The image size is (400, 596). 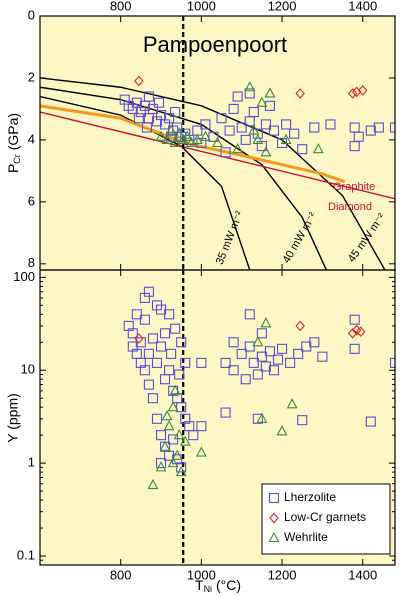 What do you see at coordinates (201, 6) in the screenshot?
I see `x-tick-label: 1000` at bounding box center [201, 6].